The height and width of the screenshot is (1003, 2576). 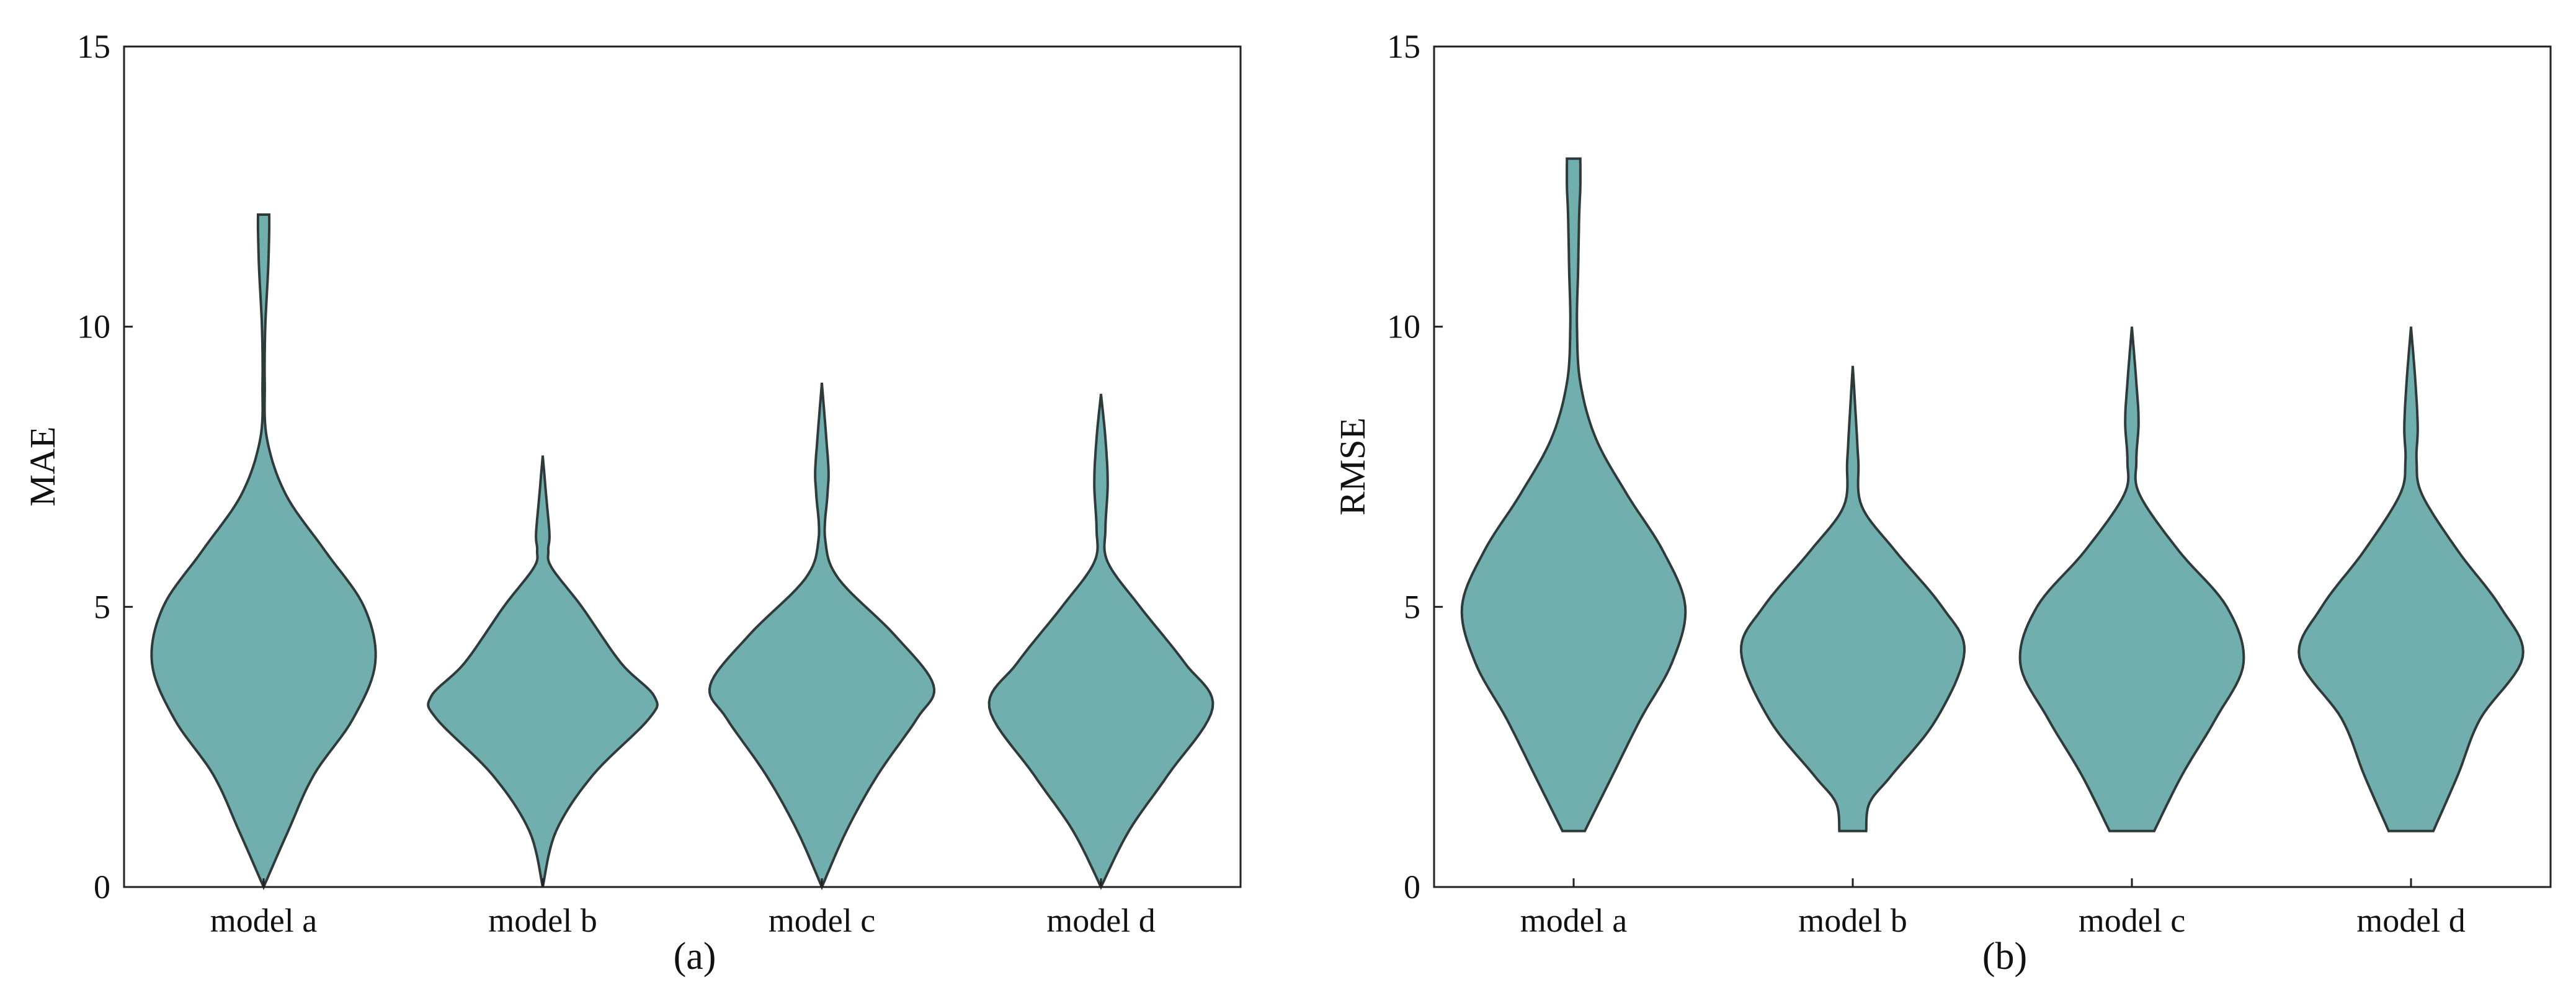 I want to click on panel-a-xtick-label-model-d: model d, so click(x=1100, y=920).